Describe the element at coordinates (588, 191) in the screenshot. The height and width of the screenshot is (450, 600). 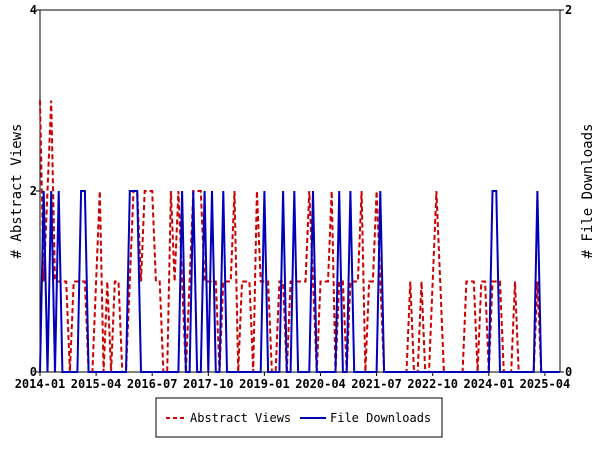
I see `y-axis-right-label: # File Downloads` at that location.